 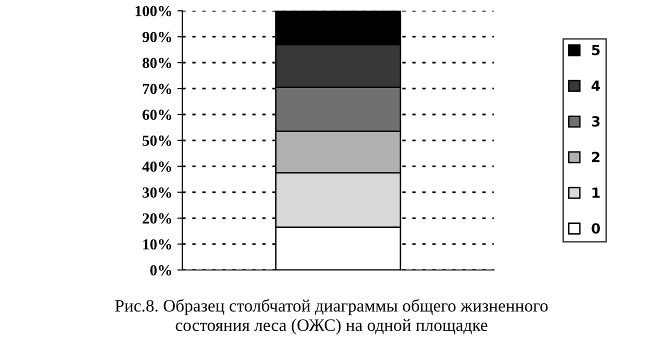 What do you see at coordinates (157, 37) in the screenshot?
I see `y-tick-label: 90%` at bounding box center [157, 37].